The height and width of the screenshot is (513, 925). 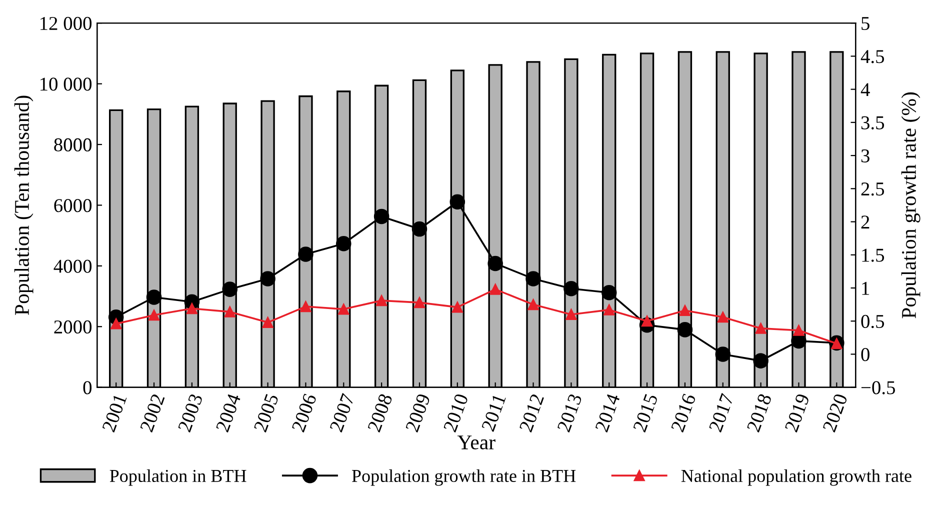 What do you see at coordinates (865, 89) in the screenshot?
I see `y2-tick-label: 4` at bounding box center [865, 89].